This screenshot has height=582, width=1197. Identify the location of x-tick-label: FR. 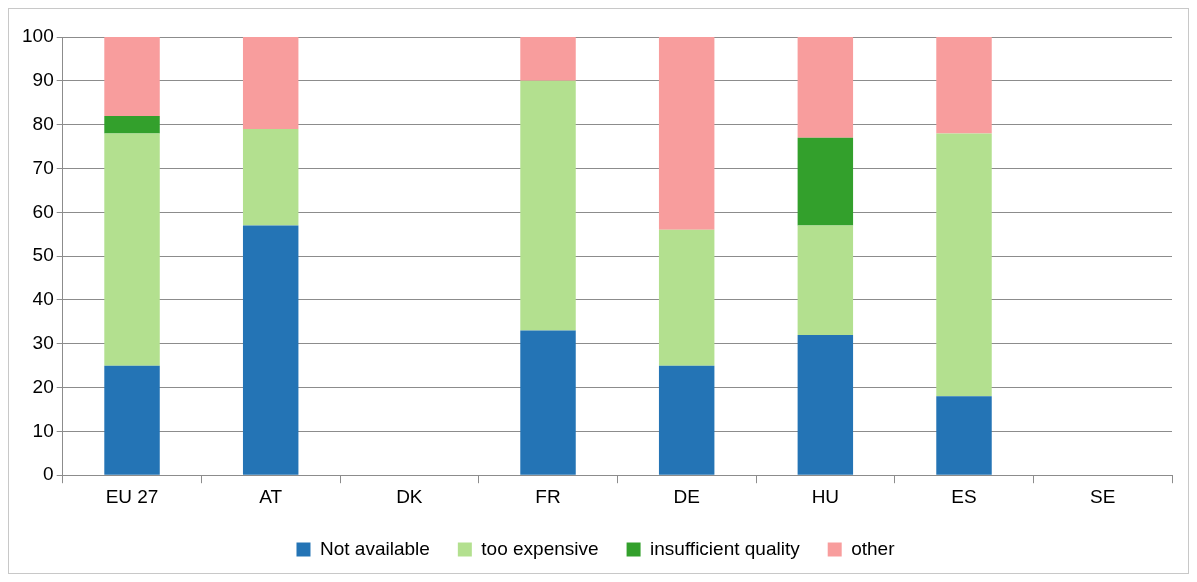
(548, 496).